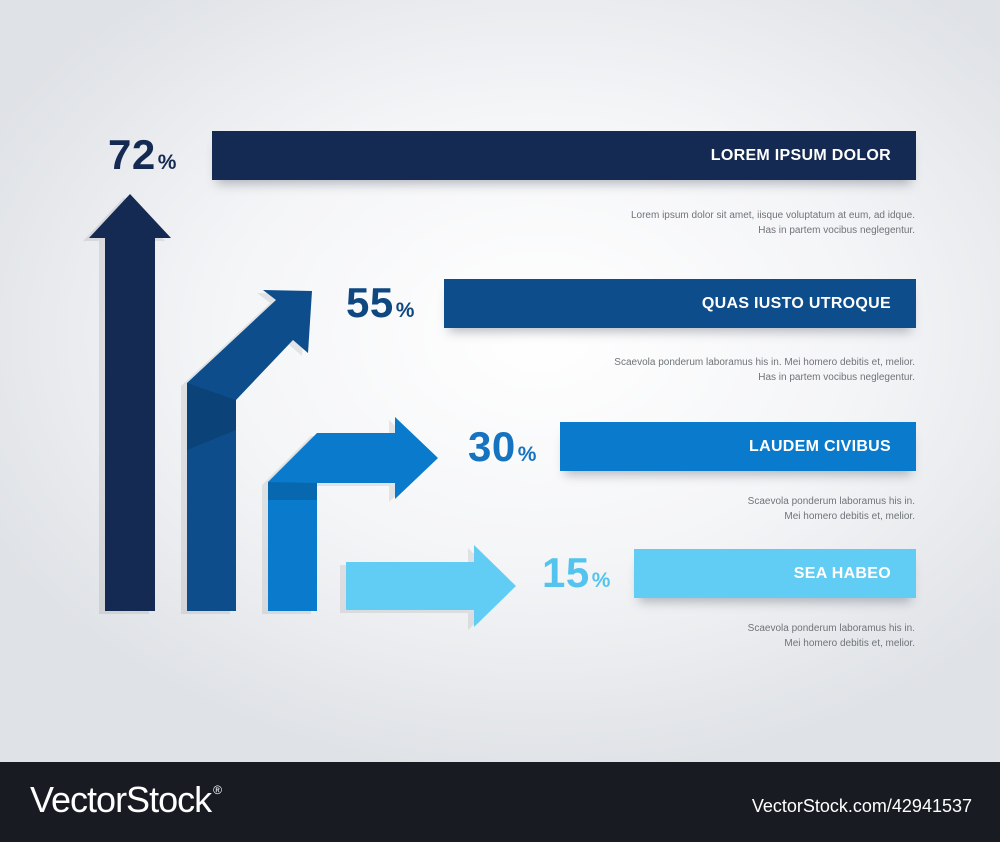  Describe the element at coordinates (492, 446) in the screenshot. I see `percent-value: 30` at that location.